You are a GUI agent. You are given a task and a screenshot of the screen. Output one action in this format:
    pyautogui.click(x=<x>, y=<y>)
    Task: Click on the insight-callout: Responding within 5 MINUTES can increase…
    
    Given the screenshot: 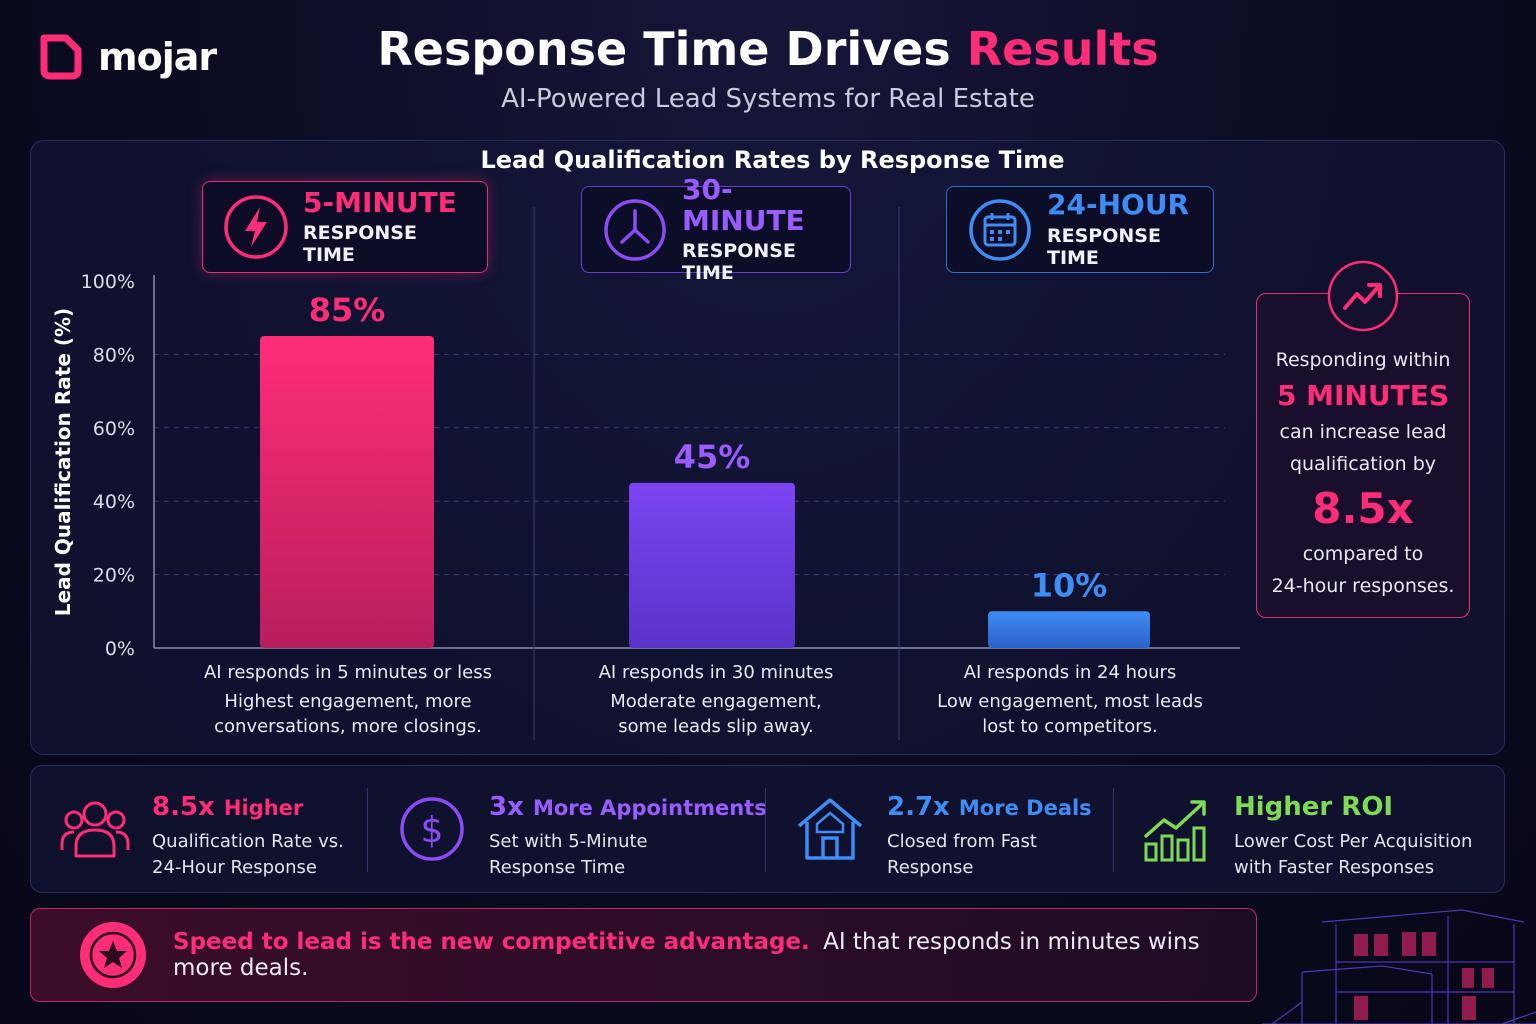 What is the action you would take?
    pyautogui.click(x=1363, y=455)
    